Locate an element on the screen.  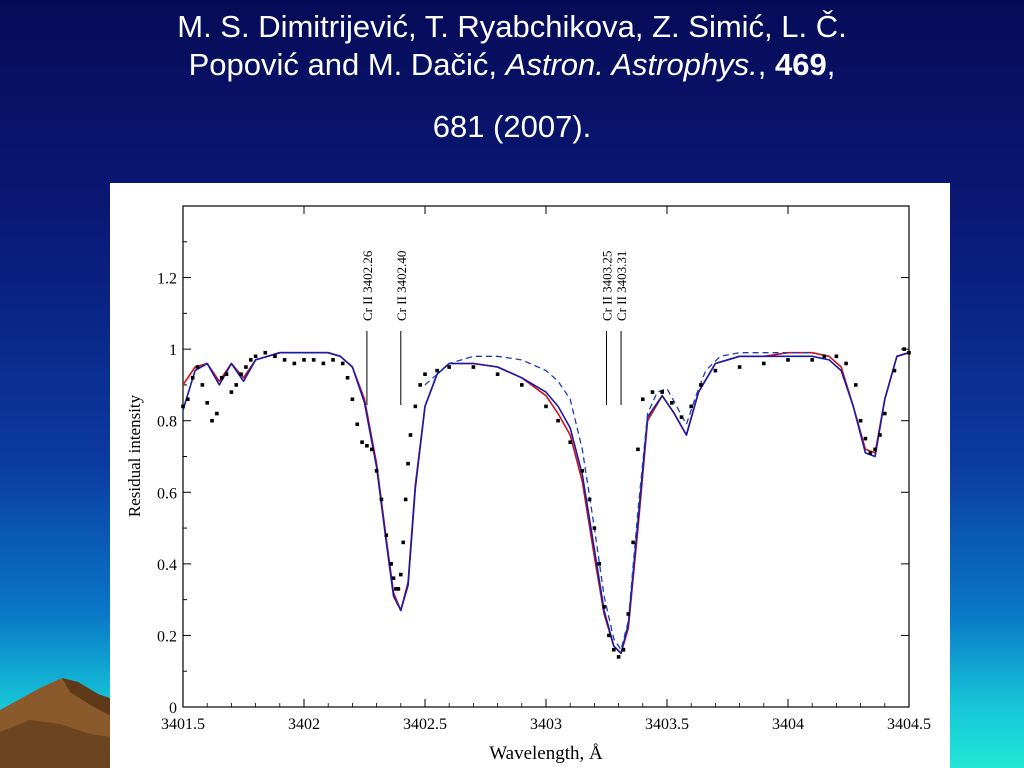
title-line-3: 681 (2007). is located at coordinates (512, 126).